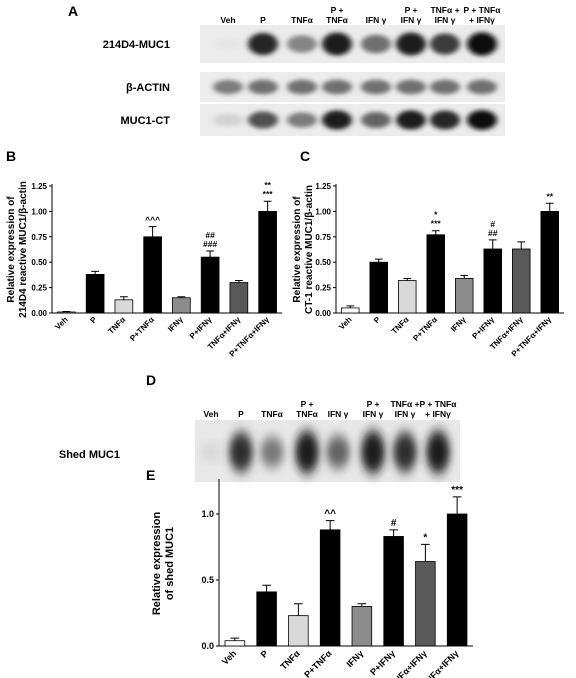 The width and height of the screenshot is (576, 678). Describe the element at coordinates (323, 262) in the screenshot. I see `y-tick-label: 0.50` at that location.